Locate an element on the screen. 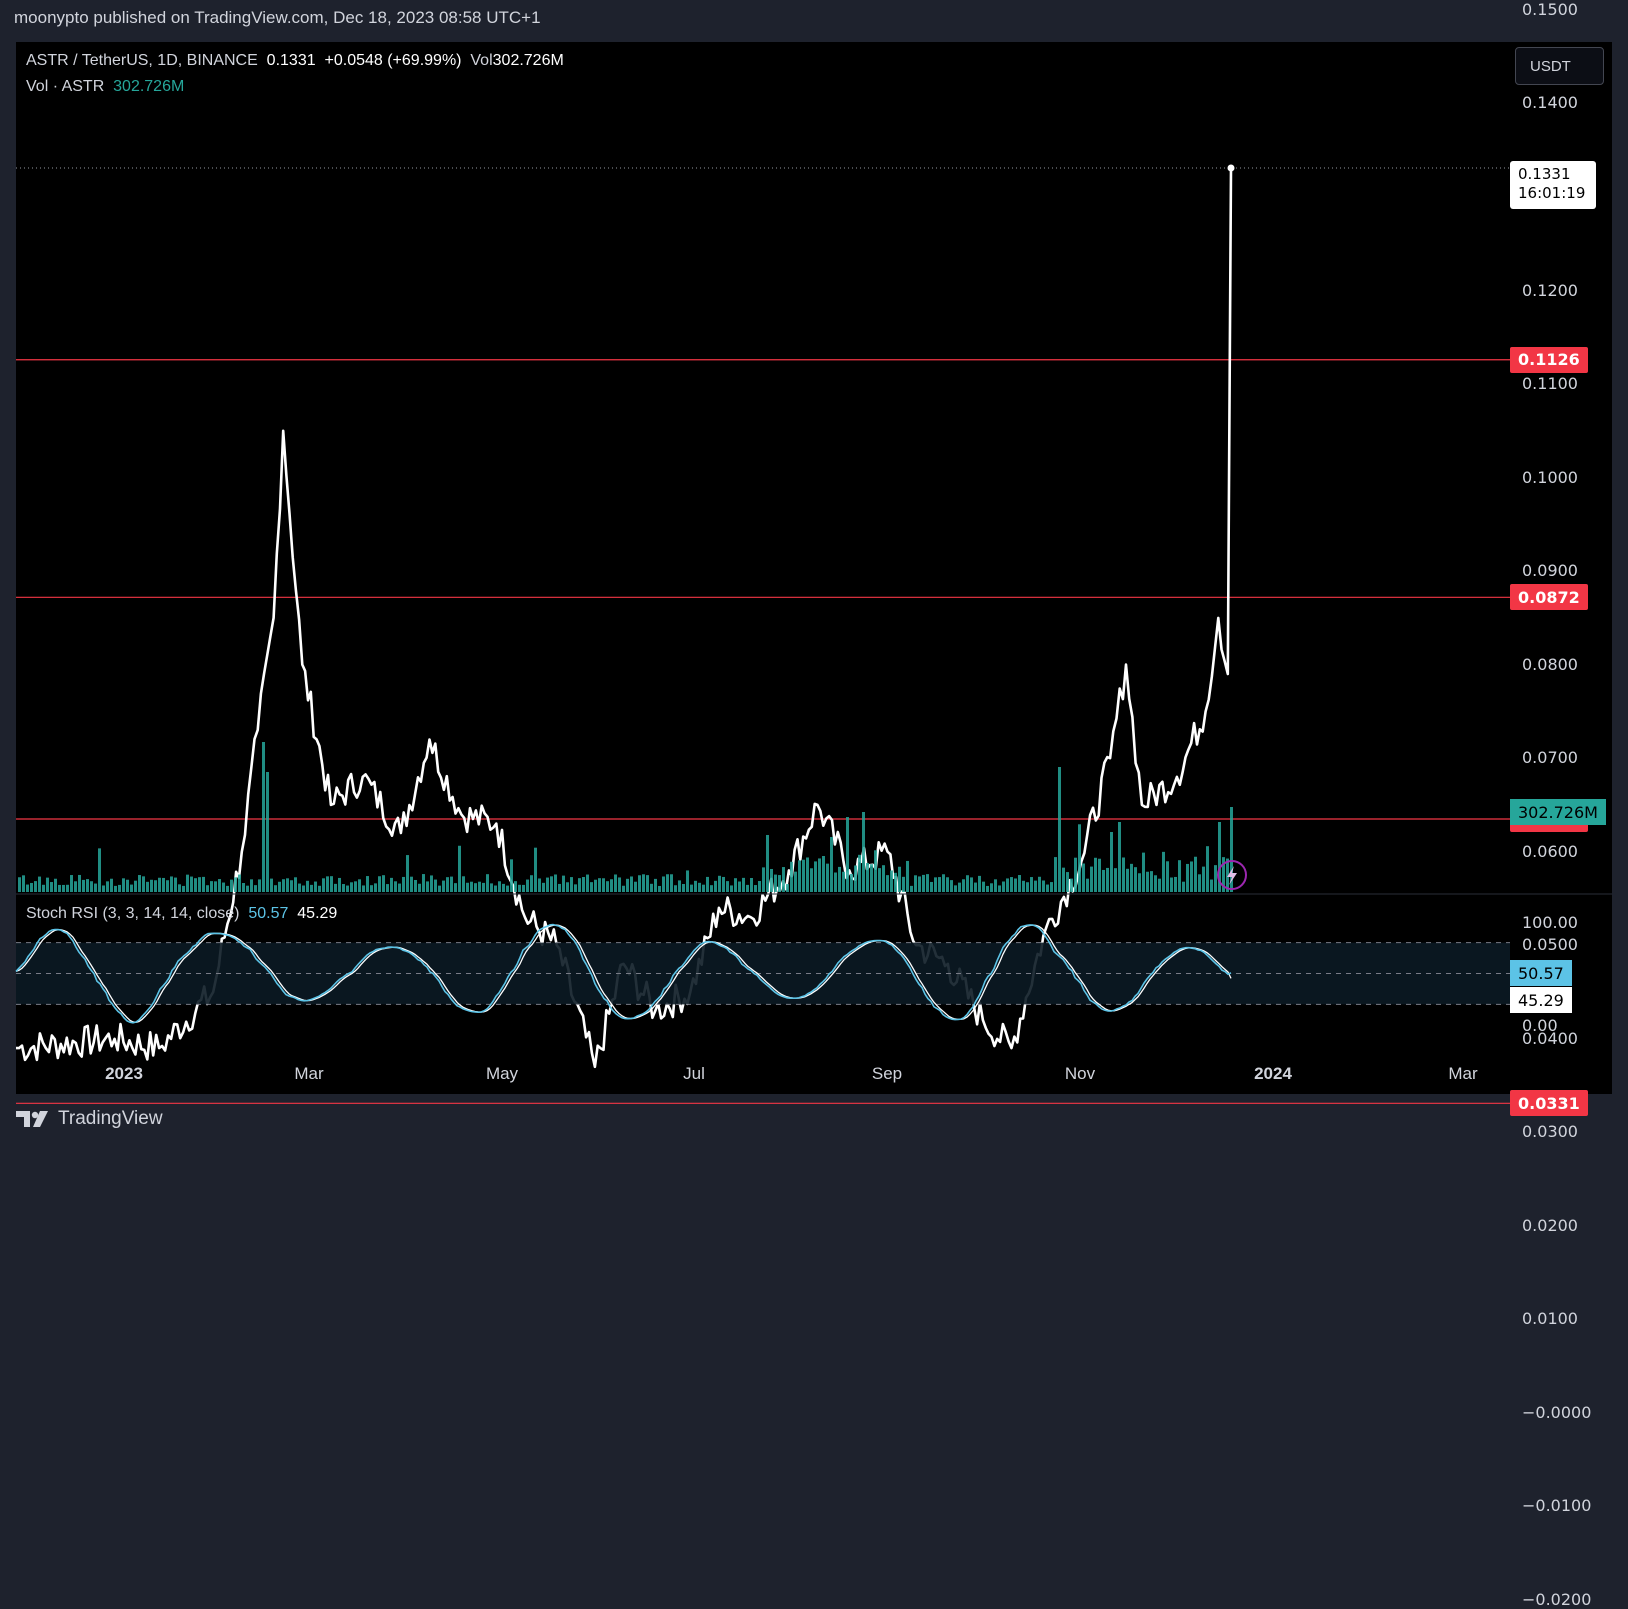  vol-label: Vol is located at coordinates (481, 60).